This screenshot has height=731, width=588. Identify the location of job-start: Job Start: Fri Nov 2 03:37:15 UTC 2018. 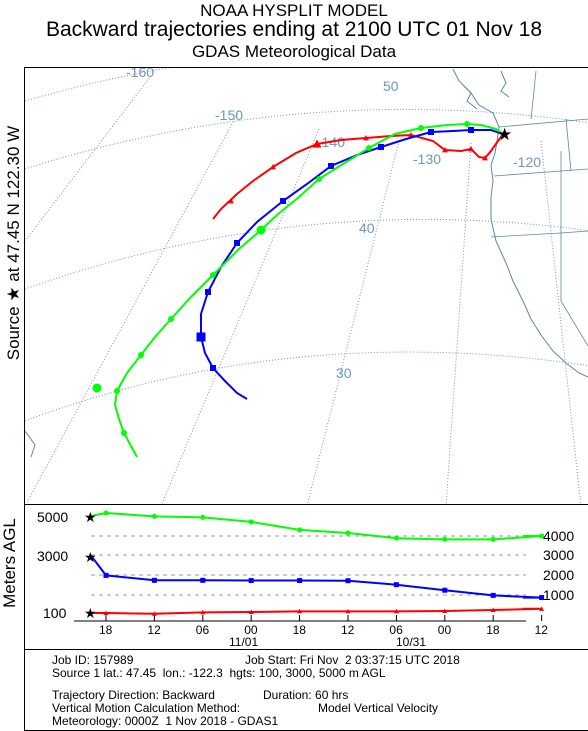
(352, 660).